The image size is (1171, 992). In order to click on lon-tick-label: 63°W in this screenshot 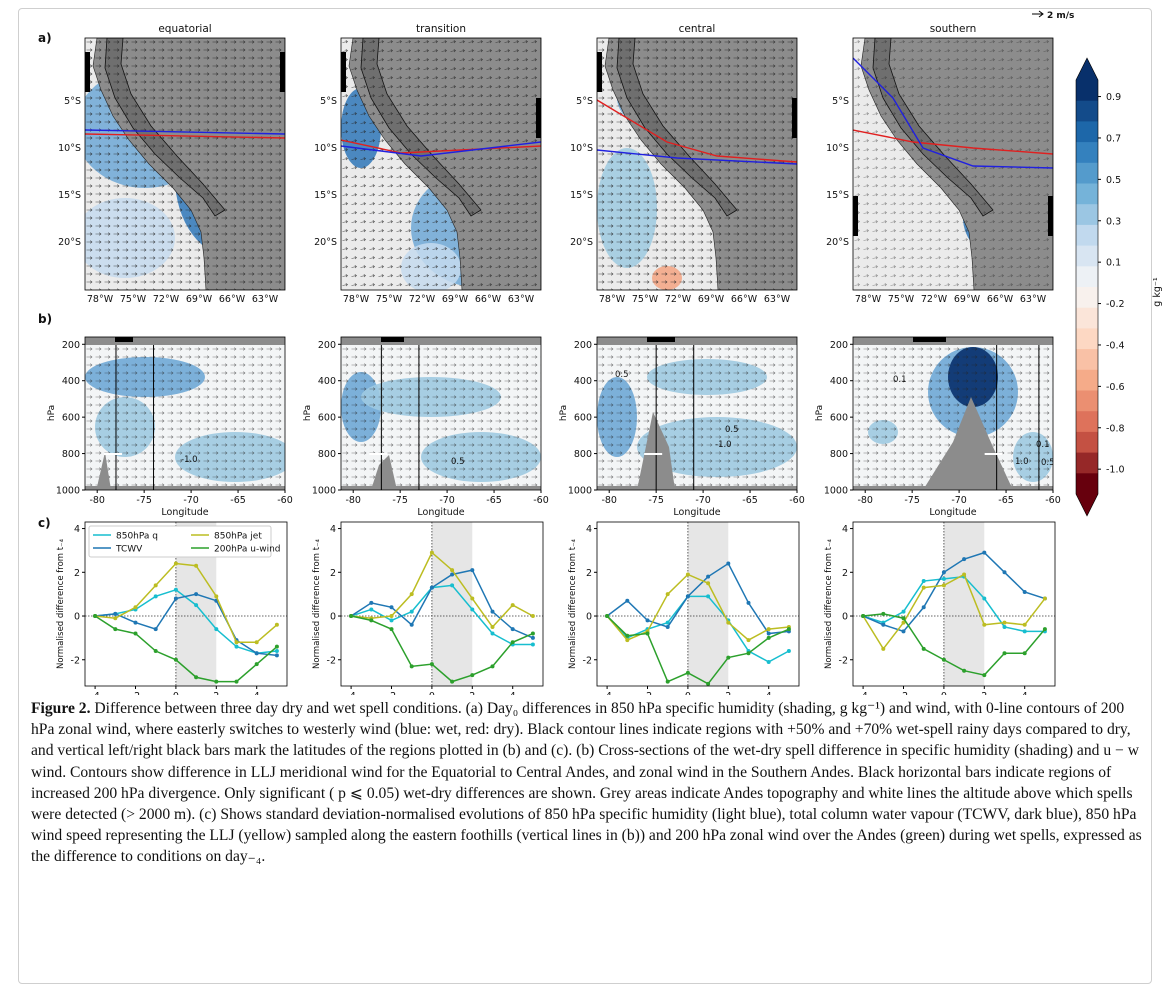, I will do `click(521, 299)`.